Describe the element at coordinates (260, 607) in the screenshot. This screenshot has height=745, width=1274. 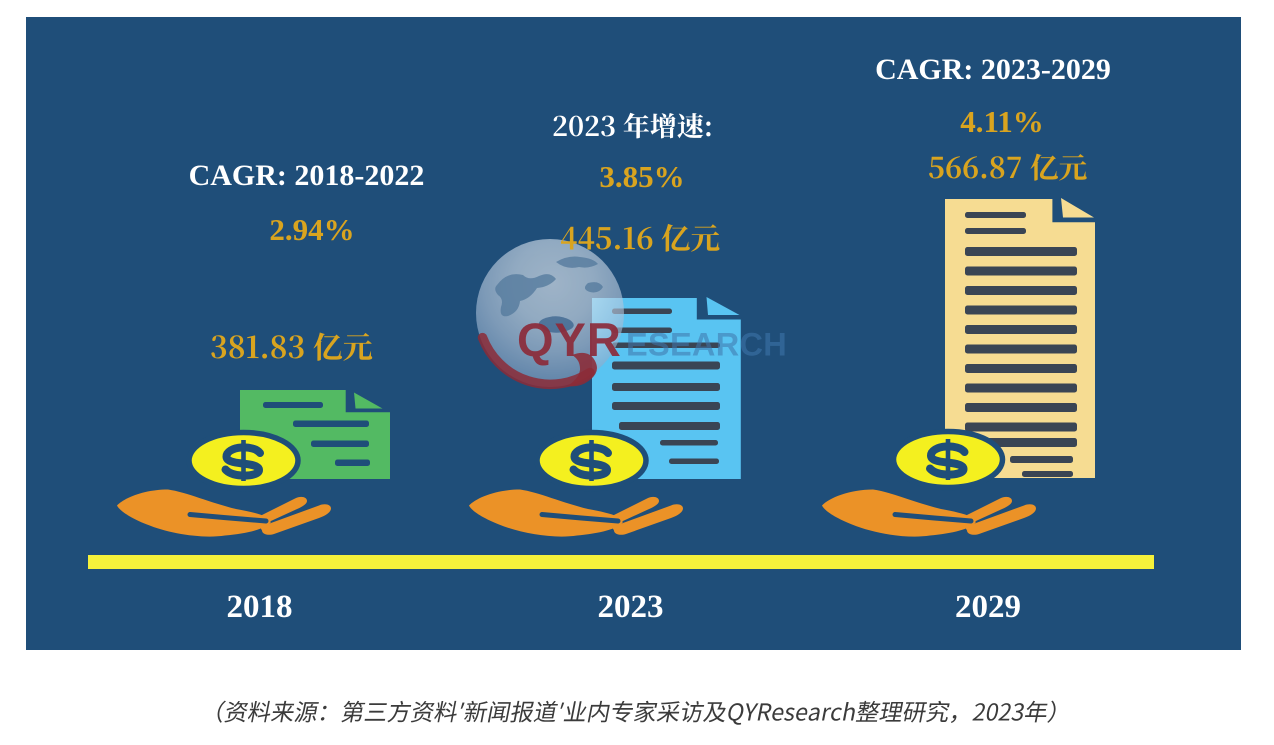
I see `svg-text: 2018` at that location.